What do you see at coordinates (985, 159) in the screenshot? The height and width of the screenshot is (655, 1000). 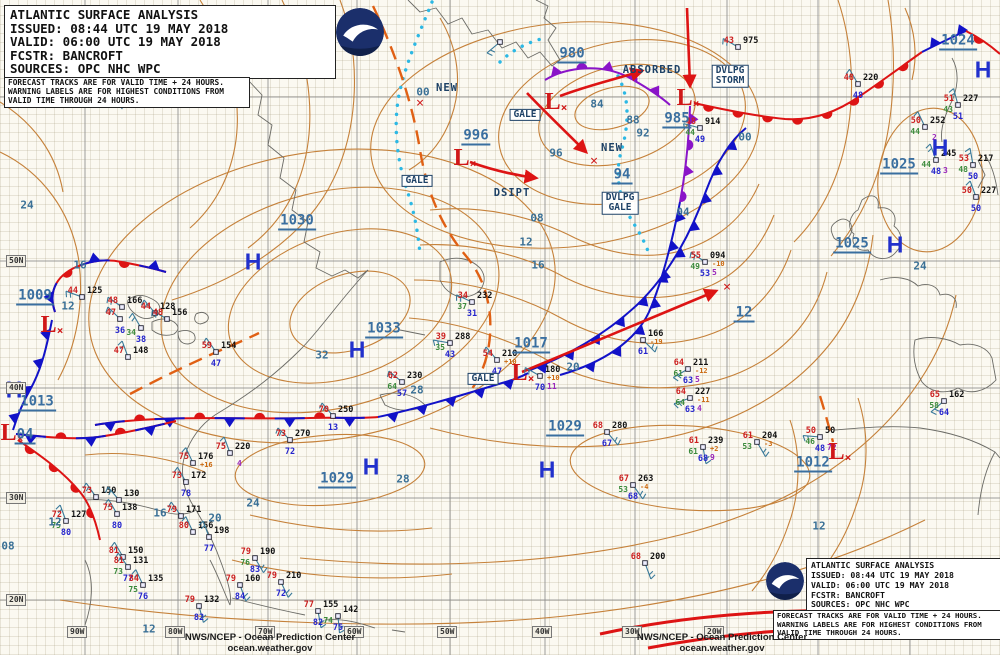 I see `station-value: 217` at bounding box center [985, 159].